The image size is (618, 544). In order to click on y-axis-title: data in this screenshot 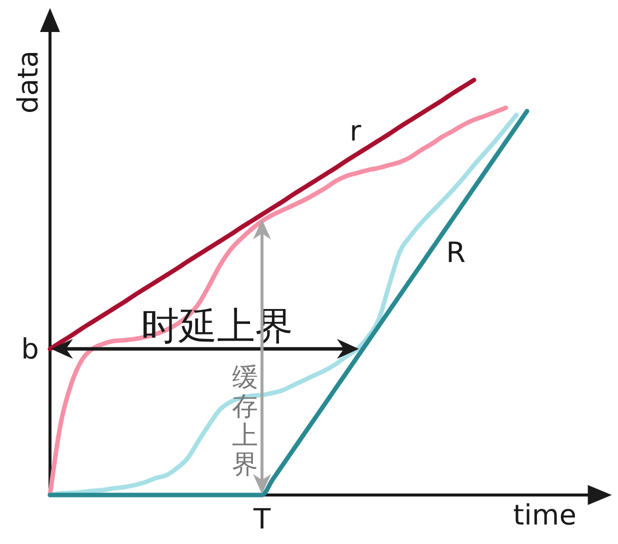, I will do `click(28, 82)`.